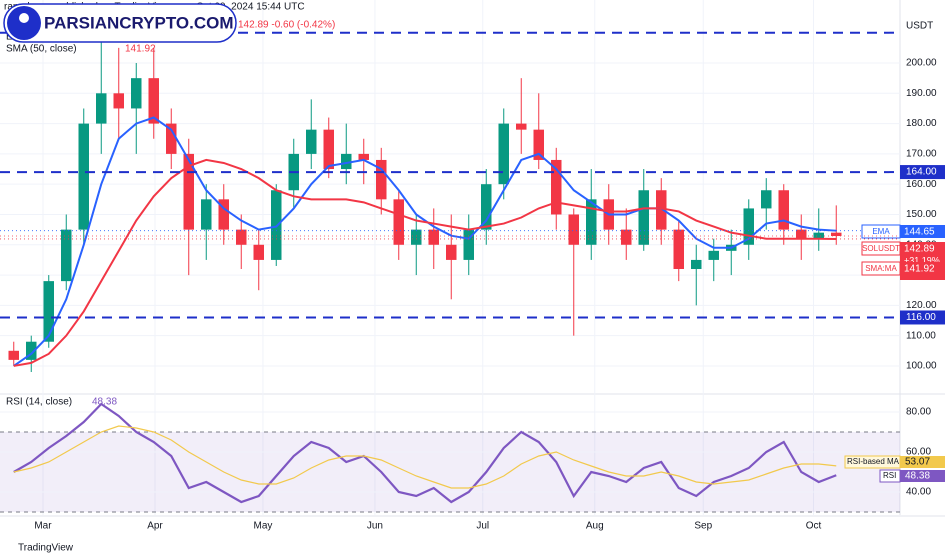  Describe the element at coordinates (286, 25) in the screenshot. I see `quote: 142.89 -0.60 (-0.42%)` at that location.